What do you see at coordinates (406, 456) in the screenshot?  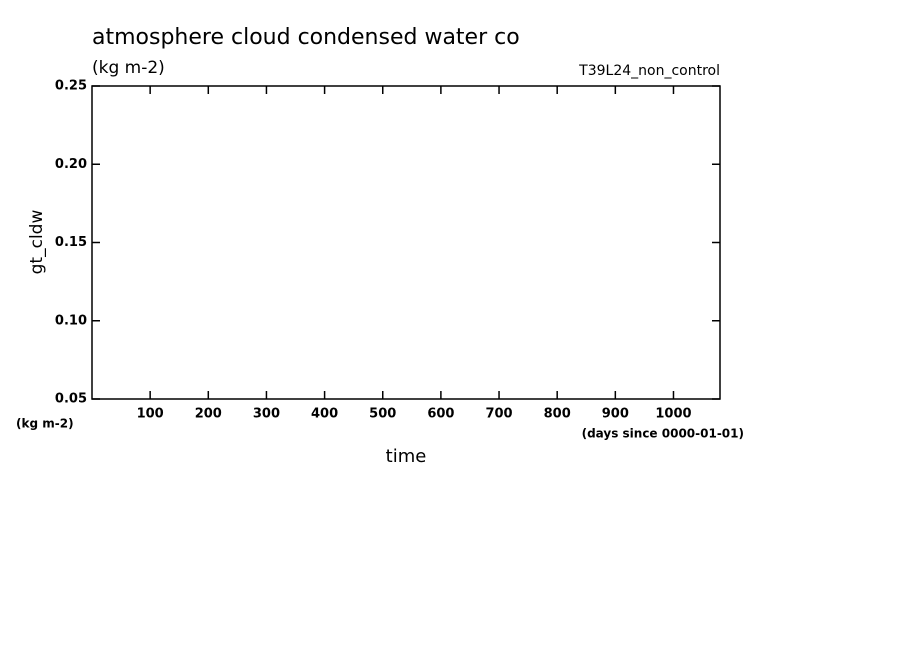 I see `x-axis-label: time` at bounding box center [406, 456].